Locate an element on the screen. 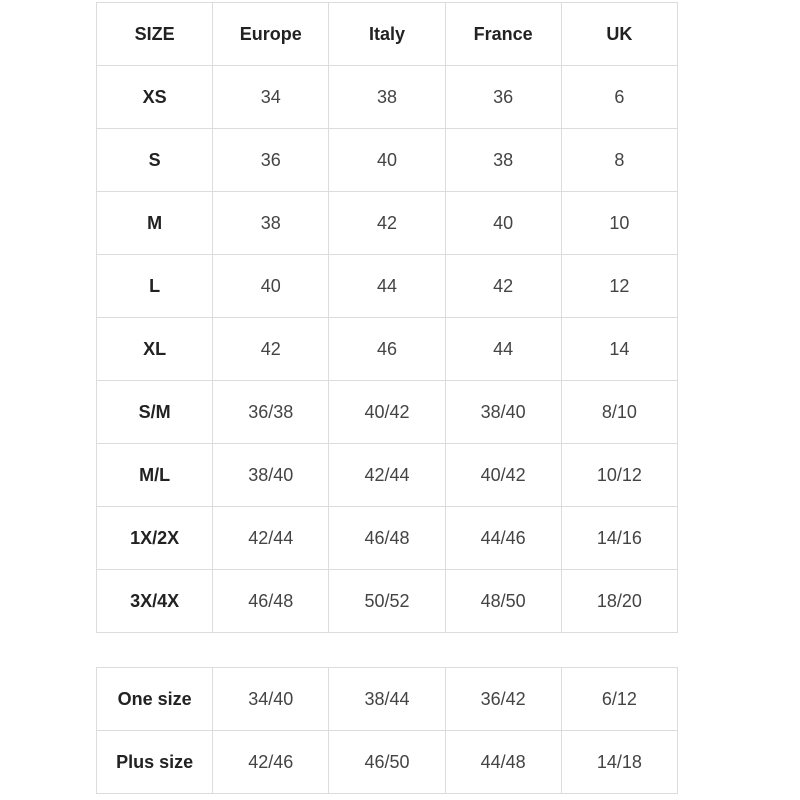  header-cell: SIZE is located at coordinates (154, 34).